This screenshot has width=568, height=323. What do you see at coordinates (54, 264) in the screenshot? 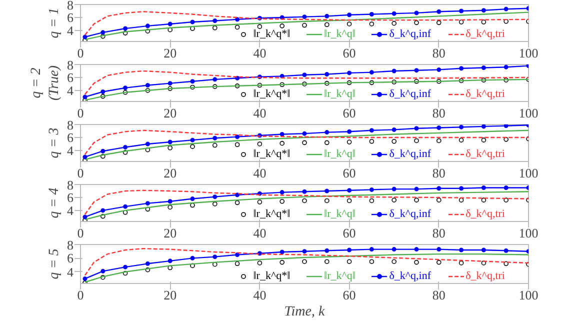
I see `y-axis-title: q = 5` at bounding box center [54, 264].